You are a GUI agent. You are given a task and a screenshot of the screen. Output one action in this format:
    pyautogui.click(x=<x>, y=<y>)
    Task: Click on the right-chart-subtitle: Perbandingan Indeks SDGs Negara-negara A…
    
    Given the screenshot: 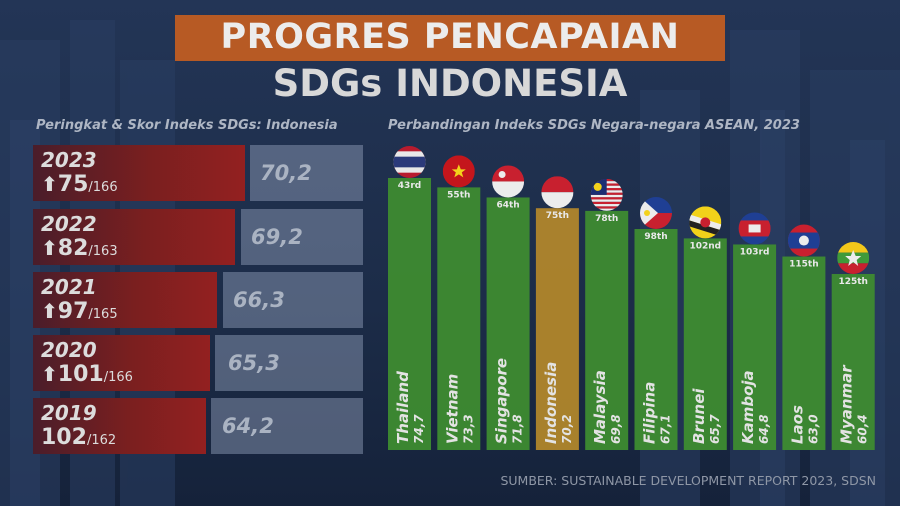 What is the action you would take?
    pyautogui.click(x=594, y=125)
    